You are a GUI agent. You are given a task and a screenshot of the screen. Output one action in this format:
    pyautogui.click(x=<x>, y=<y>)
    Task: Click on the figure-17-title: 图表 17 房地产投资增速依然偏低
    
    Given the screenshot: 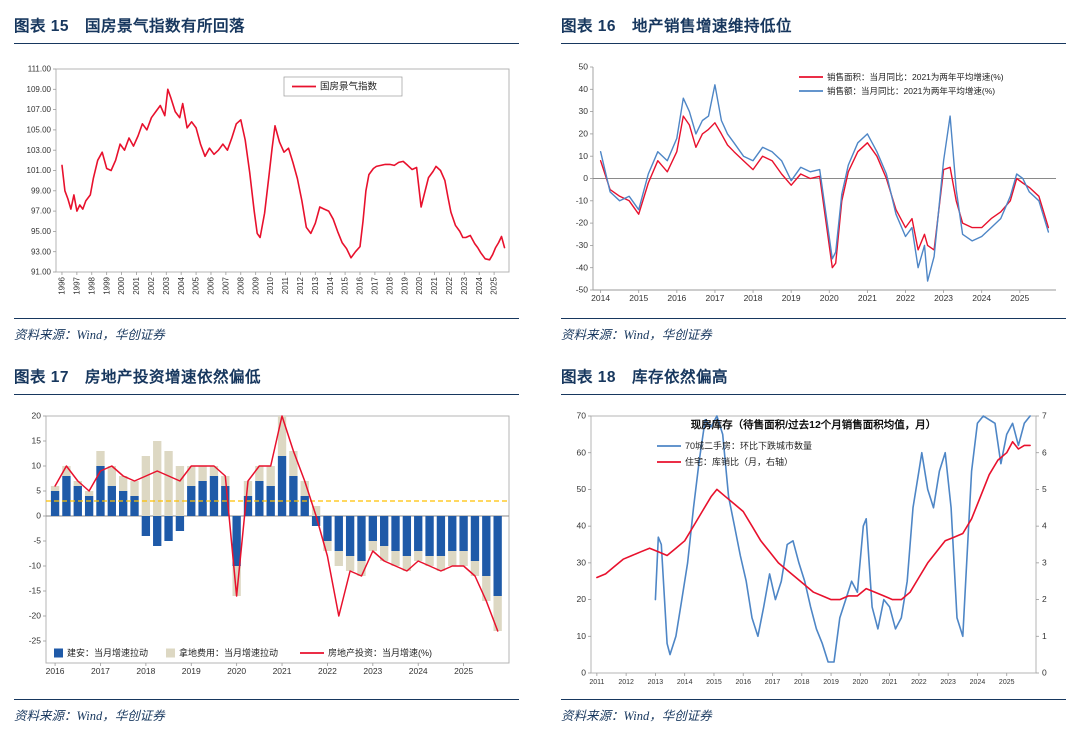 What is the action you would take?
    pyautogui.click(x=266, y=379)
    